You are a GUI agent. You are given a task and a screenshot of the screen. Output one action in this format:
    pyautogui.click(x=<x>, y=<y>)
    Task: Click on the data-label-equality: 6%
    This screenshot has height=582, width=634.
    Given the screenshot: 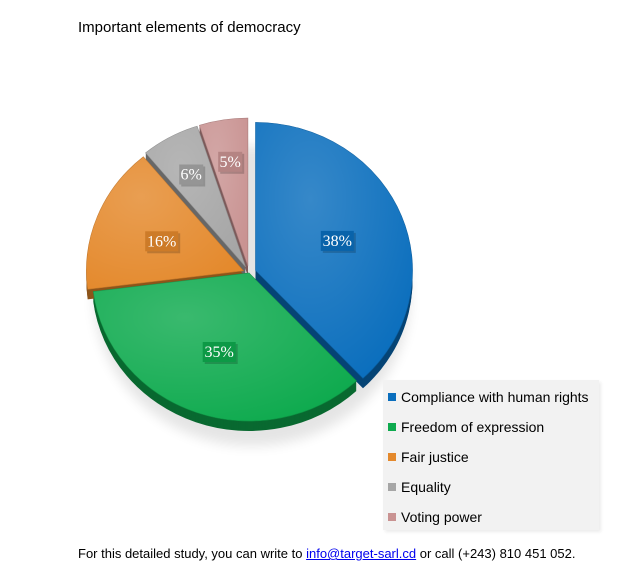 What is the action you would take?
    pyautogui.click(x=192, y=175)
    